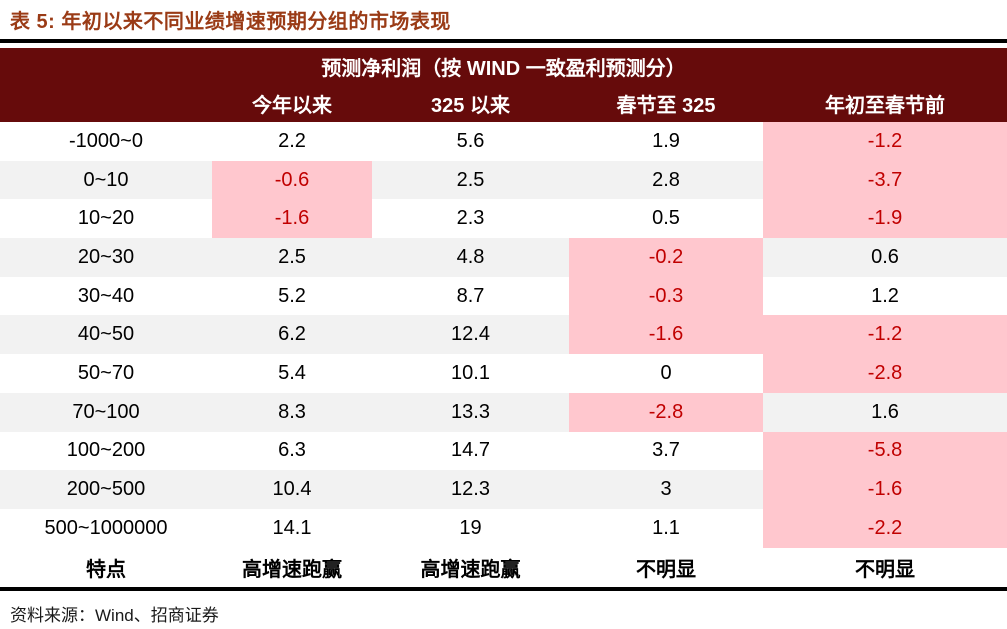  What do you see at coordinates (292, 412) in the screenshot?
I see `value-cell: 8.3` at bounding box center [292, 412].